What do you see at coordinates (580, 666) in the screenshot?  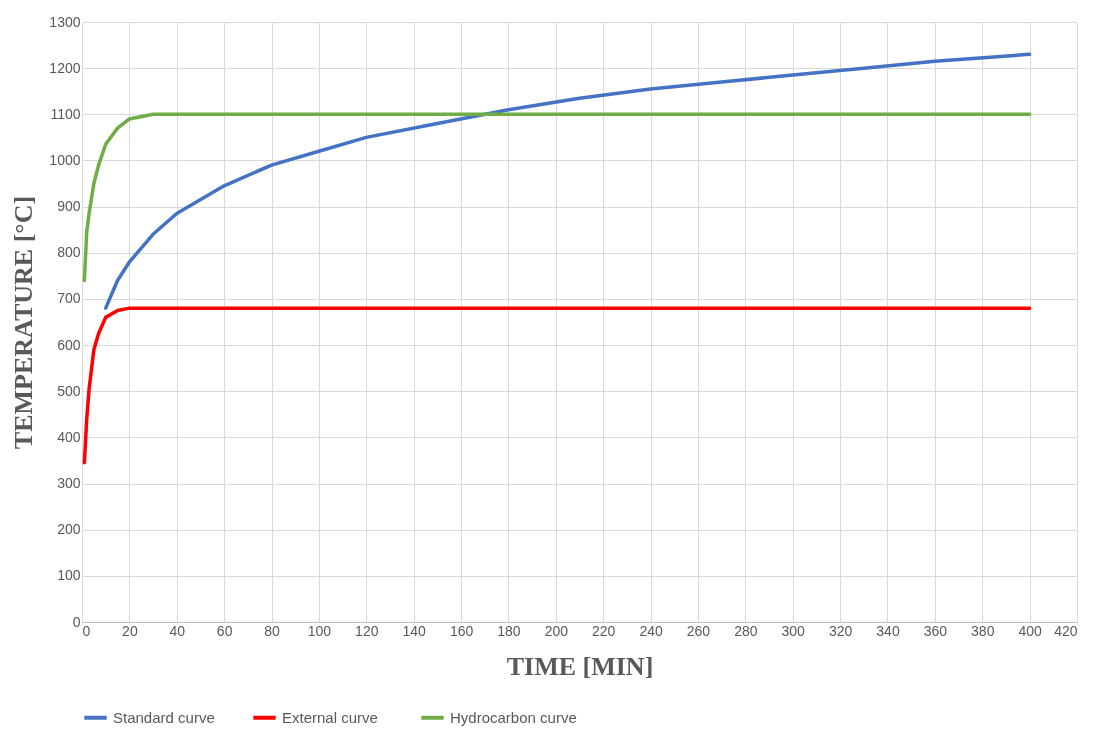 I see `x-axis-title: TIME [MIN]` at bounding box center [580, 666].